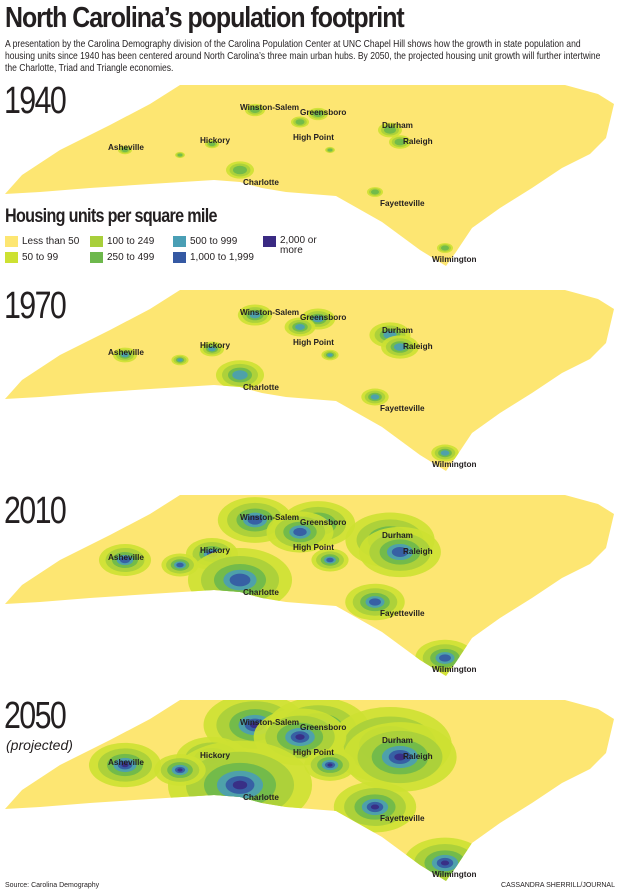 This screenshot has width=620, height=895. I want to click on legend-title: Housing units per square mile, so click(111, 216).